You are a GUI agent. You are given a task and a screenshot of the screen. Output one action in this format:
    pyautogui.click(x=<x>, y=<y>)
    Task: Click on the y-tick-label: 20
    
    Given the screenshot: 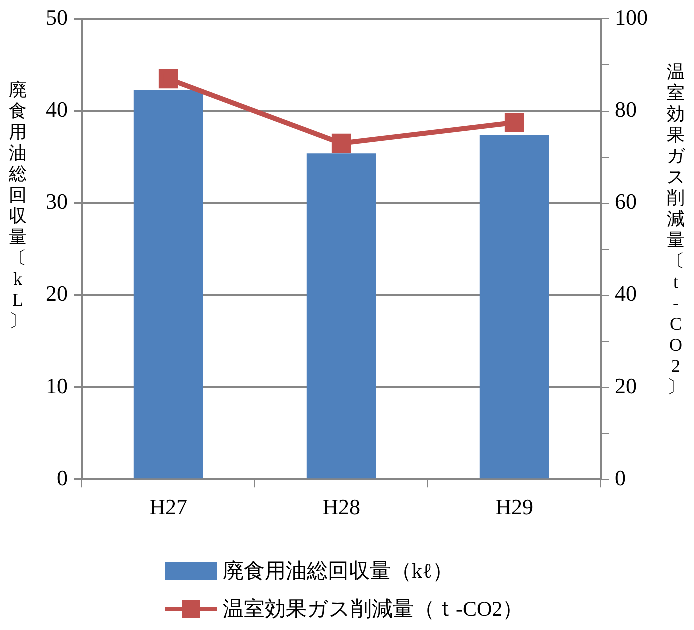 What is the action you would take?
    pyautogui.click(x=57, y=293)
    